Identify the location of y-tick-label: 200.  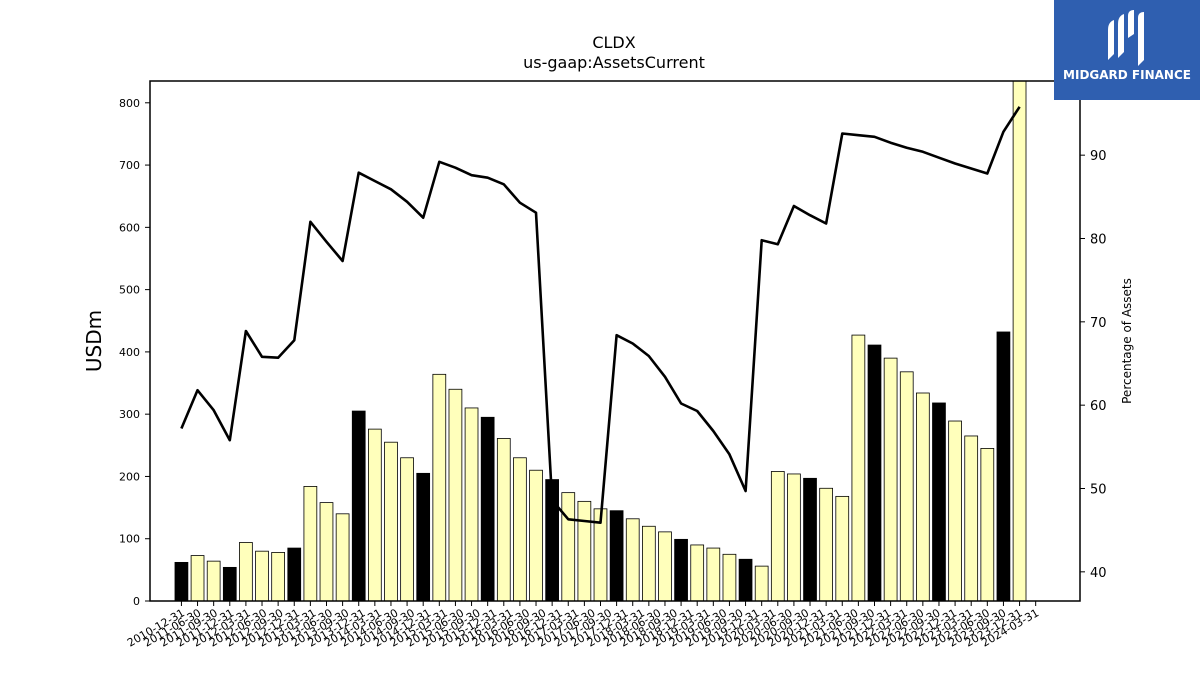
(129, 476).